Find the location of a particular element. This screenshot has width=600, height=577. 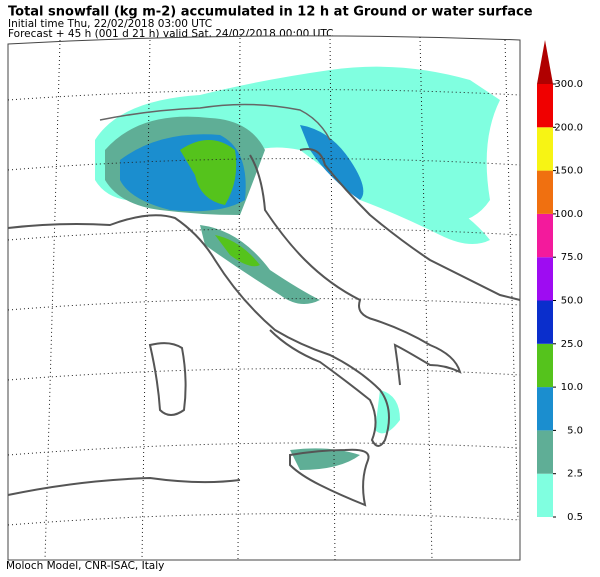

colorbar-label: 300.0 is located at coordinates (568, 84).